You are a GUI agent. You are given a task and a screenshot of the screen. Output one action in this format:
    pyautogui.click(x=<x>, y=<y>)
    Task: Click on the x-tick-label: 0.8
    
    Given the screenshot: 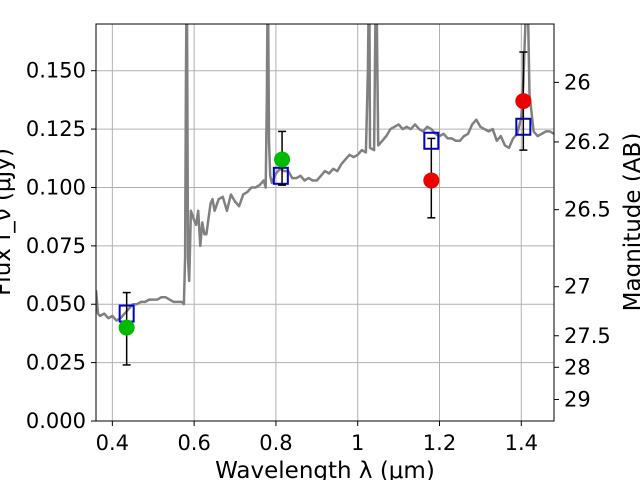 What is the action you would take?
    pyautogui.click(x=275, y=443)
    